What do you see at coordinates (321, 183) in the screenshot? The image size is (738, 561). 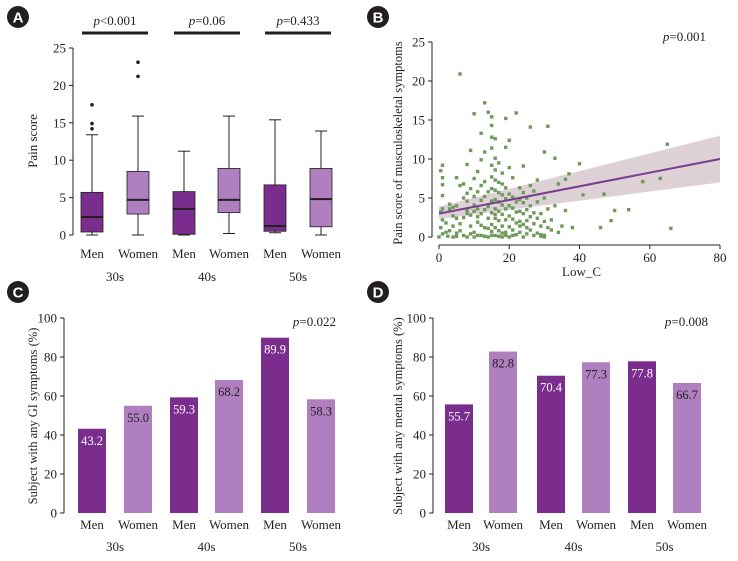 I see `box-50s-women` at bounding box center [321, 183].